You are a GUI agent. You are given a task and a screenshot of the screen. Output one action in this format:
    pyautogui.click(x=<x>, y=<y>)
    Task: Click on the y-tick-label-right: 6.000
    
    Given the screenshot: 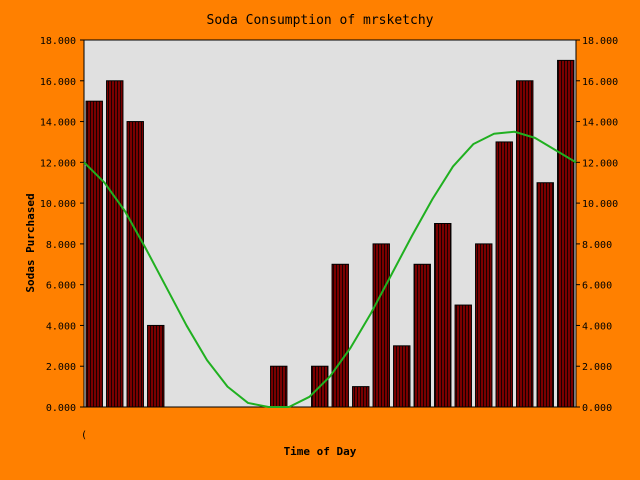 What is the action you would take?
    pyautogui.click(x=597, y=286)
    